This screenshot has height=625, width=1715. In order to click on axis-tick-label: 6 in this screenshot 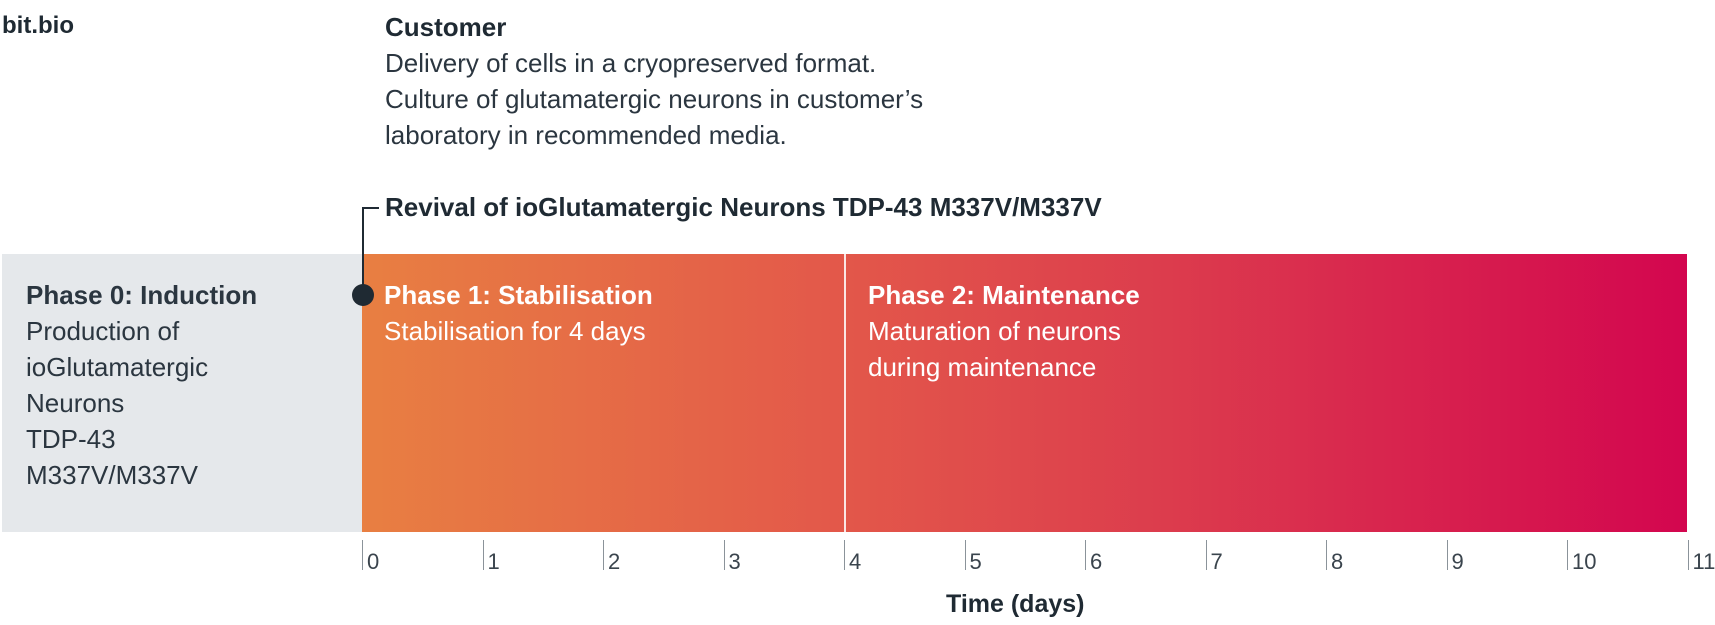, I will do `click(1096, 561)`.